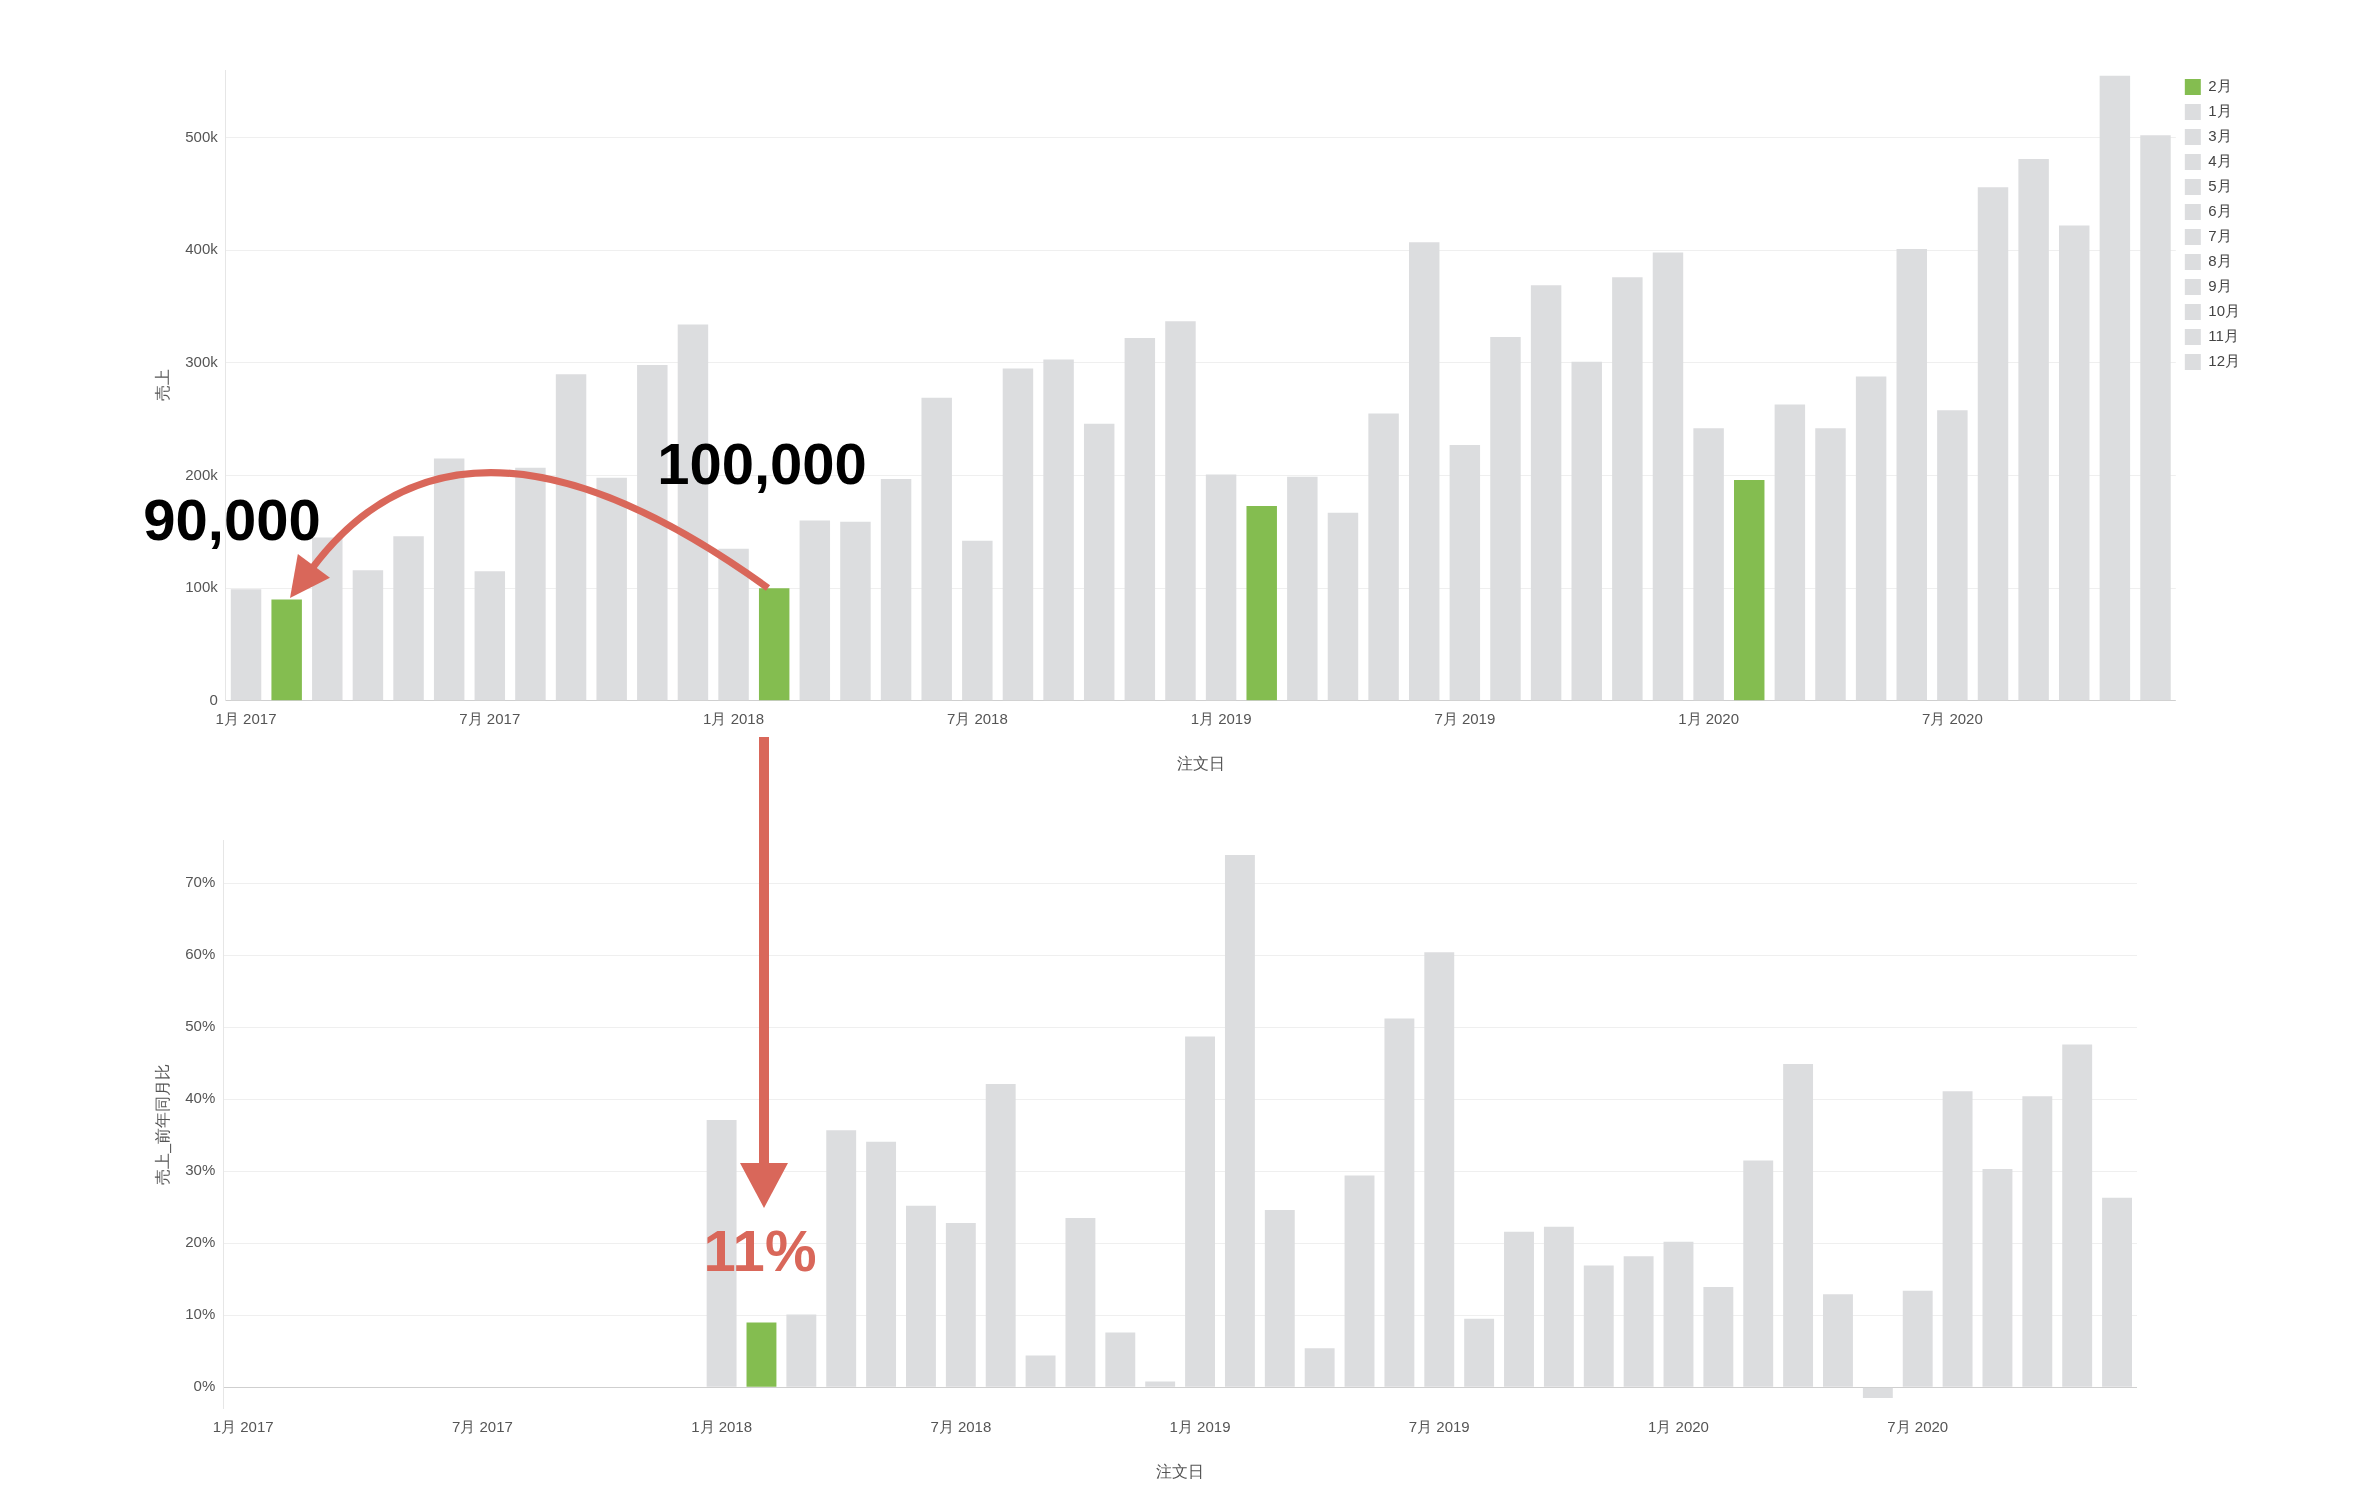 The width and height of the screenshot is (2360, 1498). What do you see at coordinates (2220, 86) in the screenshot?
I see `legend-label: 2月` at bounding box center [2220, 86].